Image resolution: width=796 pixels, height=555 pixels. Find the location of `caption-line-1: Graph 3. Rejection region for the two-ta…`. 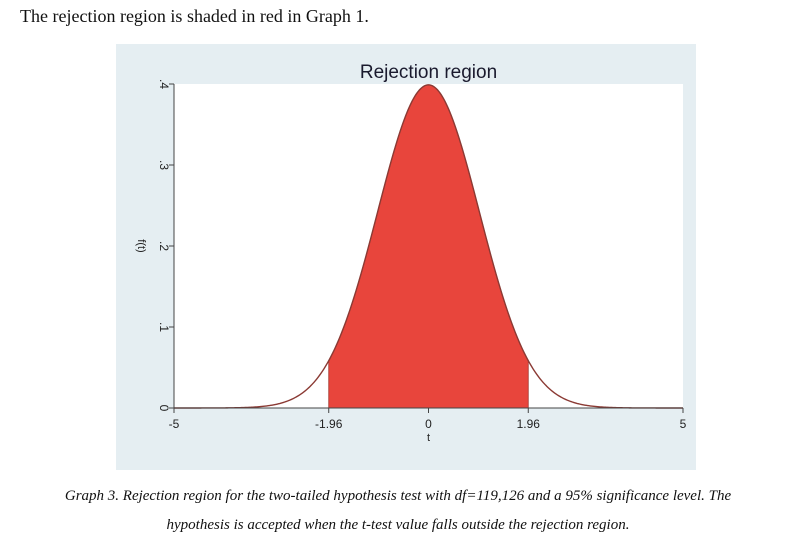

caption-line-1: Graph 3. Rejection region for the two-ta… is located at coordinates (398, 496).